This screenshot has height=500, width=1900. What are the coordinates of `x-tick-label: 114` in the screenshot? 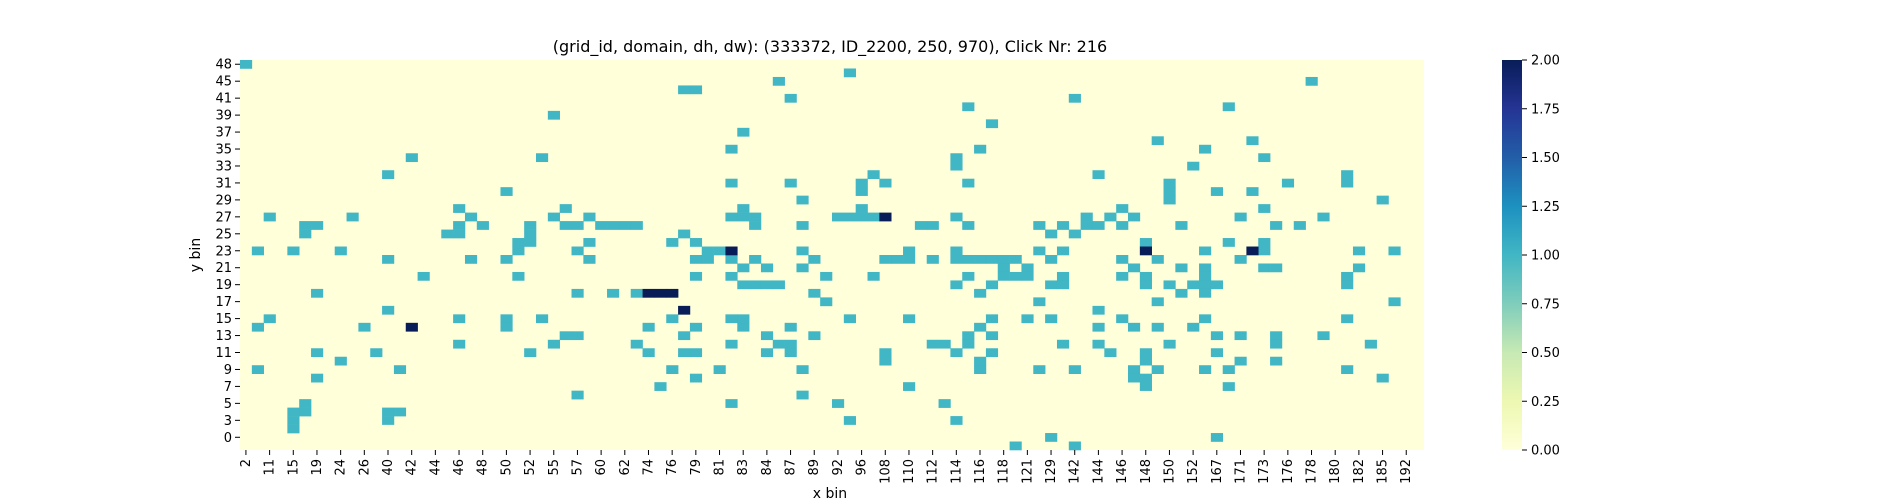 It's located at (956, 471).